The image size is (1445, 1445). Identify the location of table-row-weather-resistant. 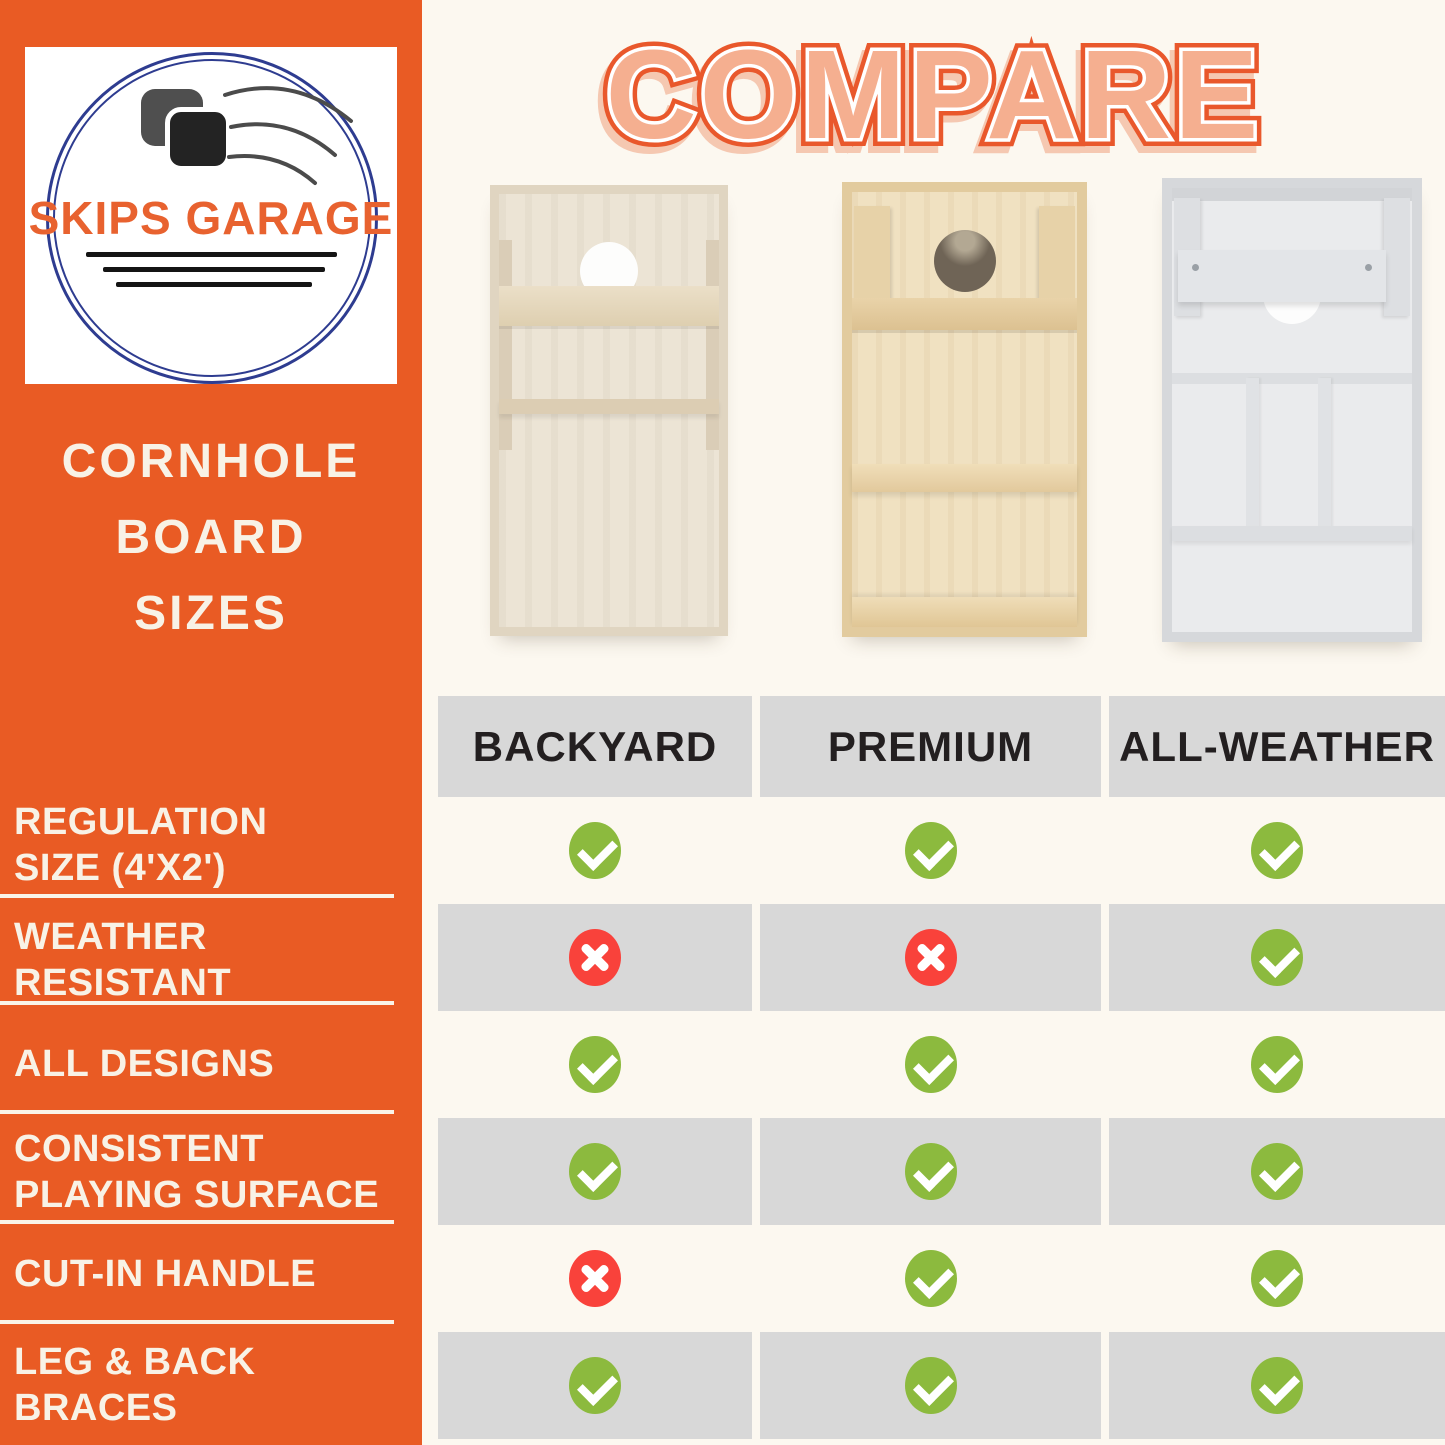
(941, 957).